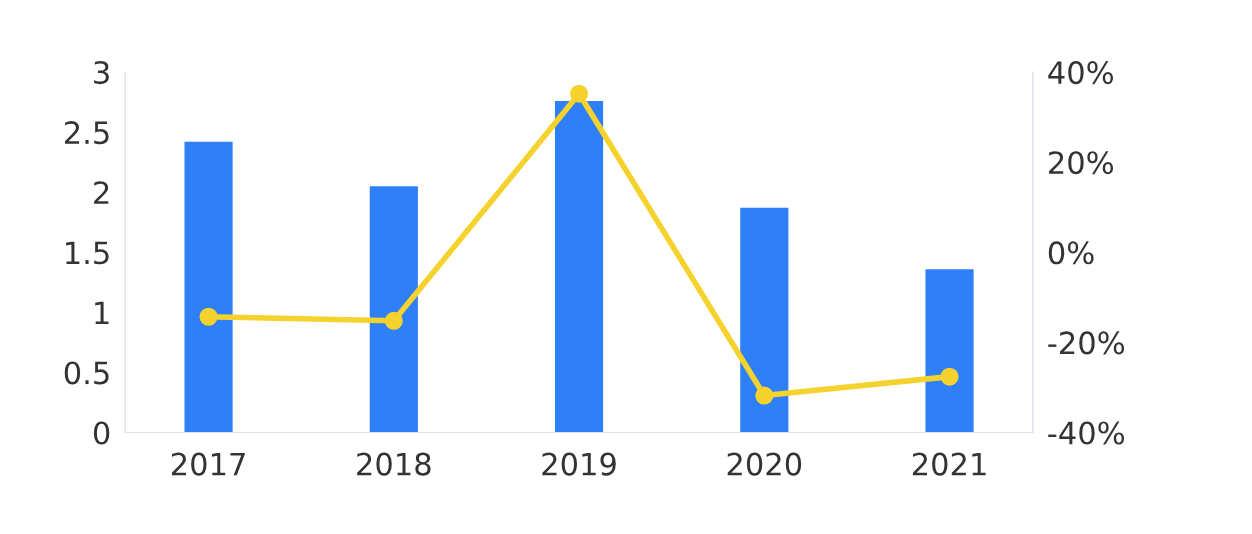 Image resolution: width=1252 pixels, height=534 pixels. Describe the element at coordinates (1081, 163) in the screenshot. I see `y2-tick-label: 20%` at that location.